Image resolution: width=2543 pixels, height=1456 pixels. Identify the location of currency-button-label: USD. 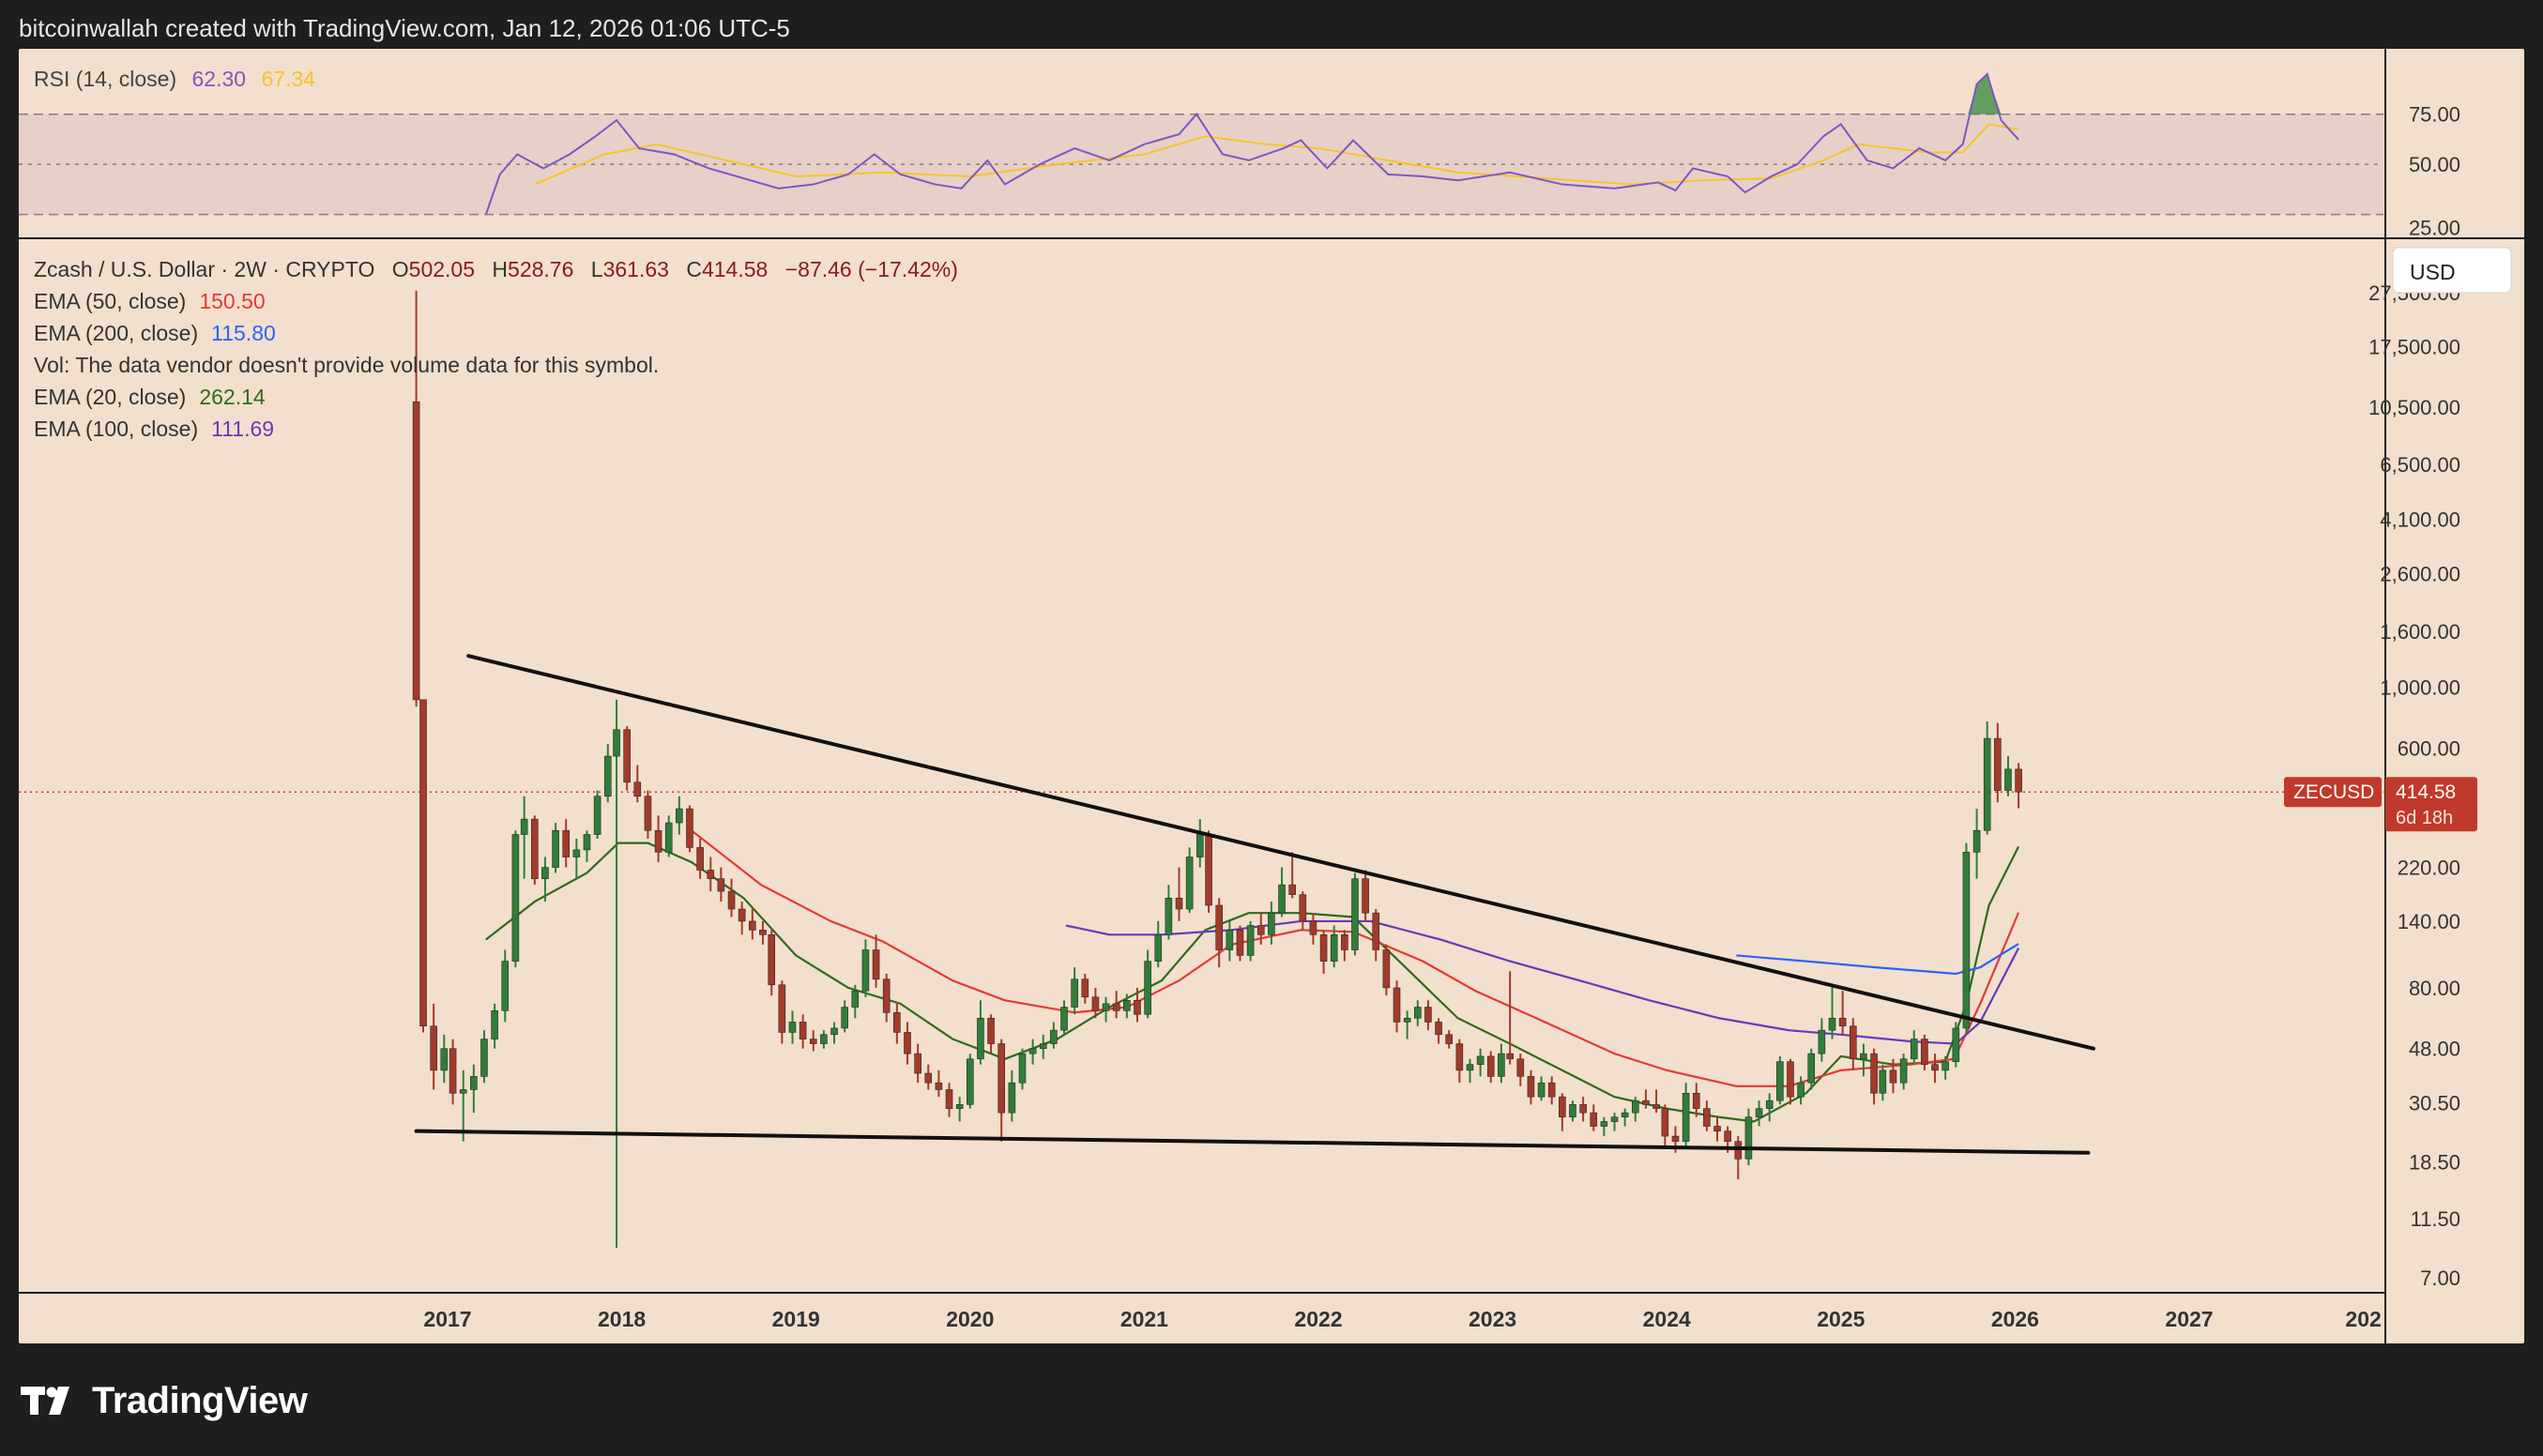
(2433, 272).